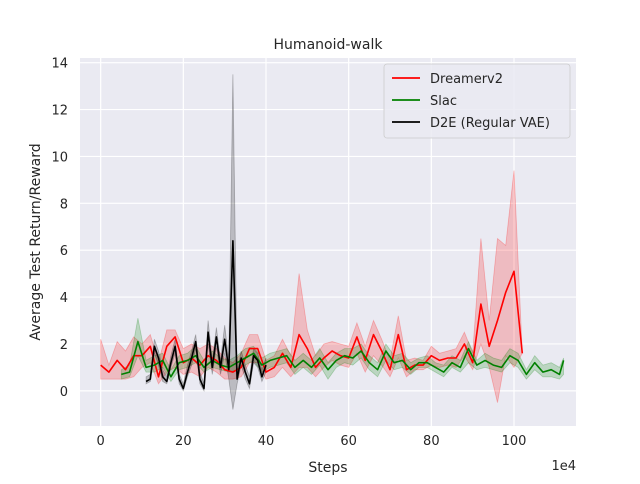 The height and width of the screenshot is (484, 640). Describe the element at coordinates (343, 359) in the screenshot. I see `line-slac` at that location.